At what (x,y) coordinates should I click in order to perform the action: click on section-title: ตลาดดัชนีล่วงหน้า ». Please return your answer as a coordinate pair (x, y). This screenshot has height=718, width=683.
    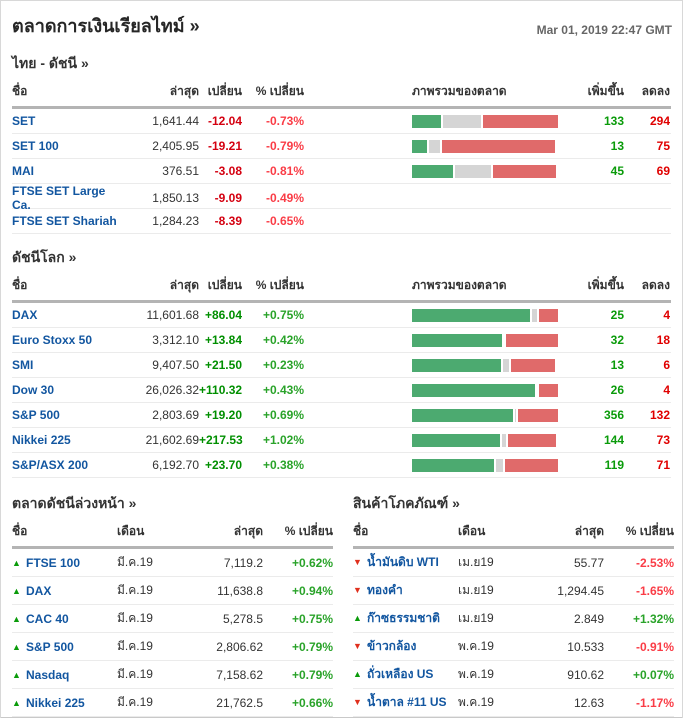
    Looking at the image, I should click on (74, 503).